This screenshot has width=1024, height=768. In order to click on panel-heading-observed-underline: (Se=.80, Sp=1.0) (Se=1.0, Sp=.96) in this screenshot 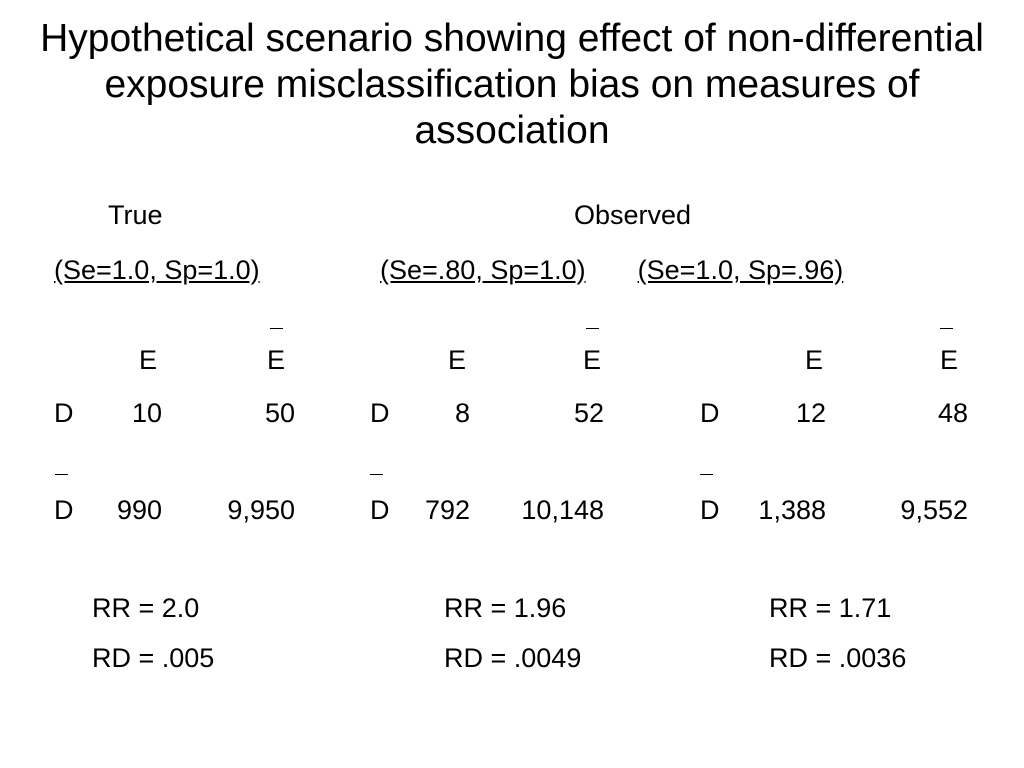, I will do `click(663, 270)`.